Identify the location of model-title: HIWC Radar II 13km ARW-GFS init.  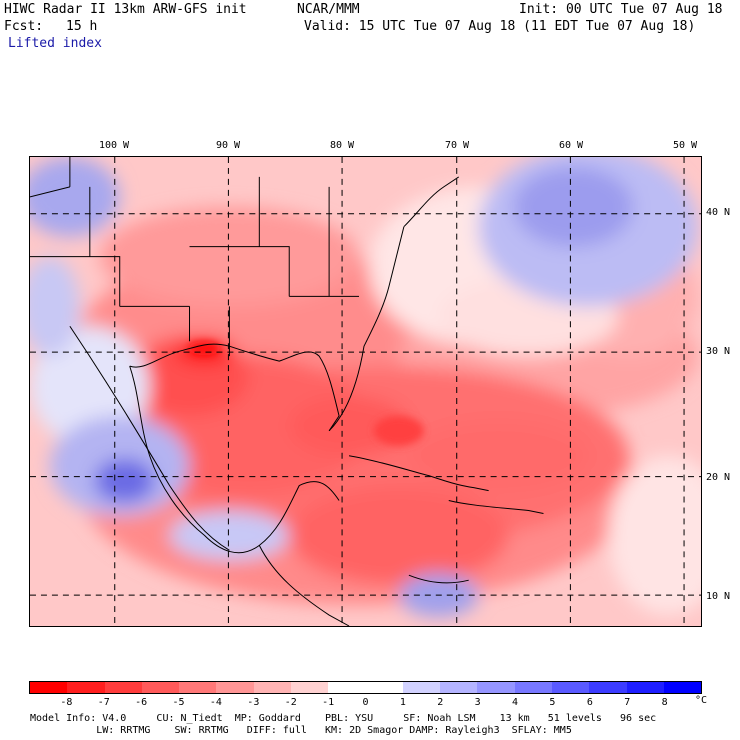
(125, 9).